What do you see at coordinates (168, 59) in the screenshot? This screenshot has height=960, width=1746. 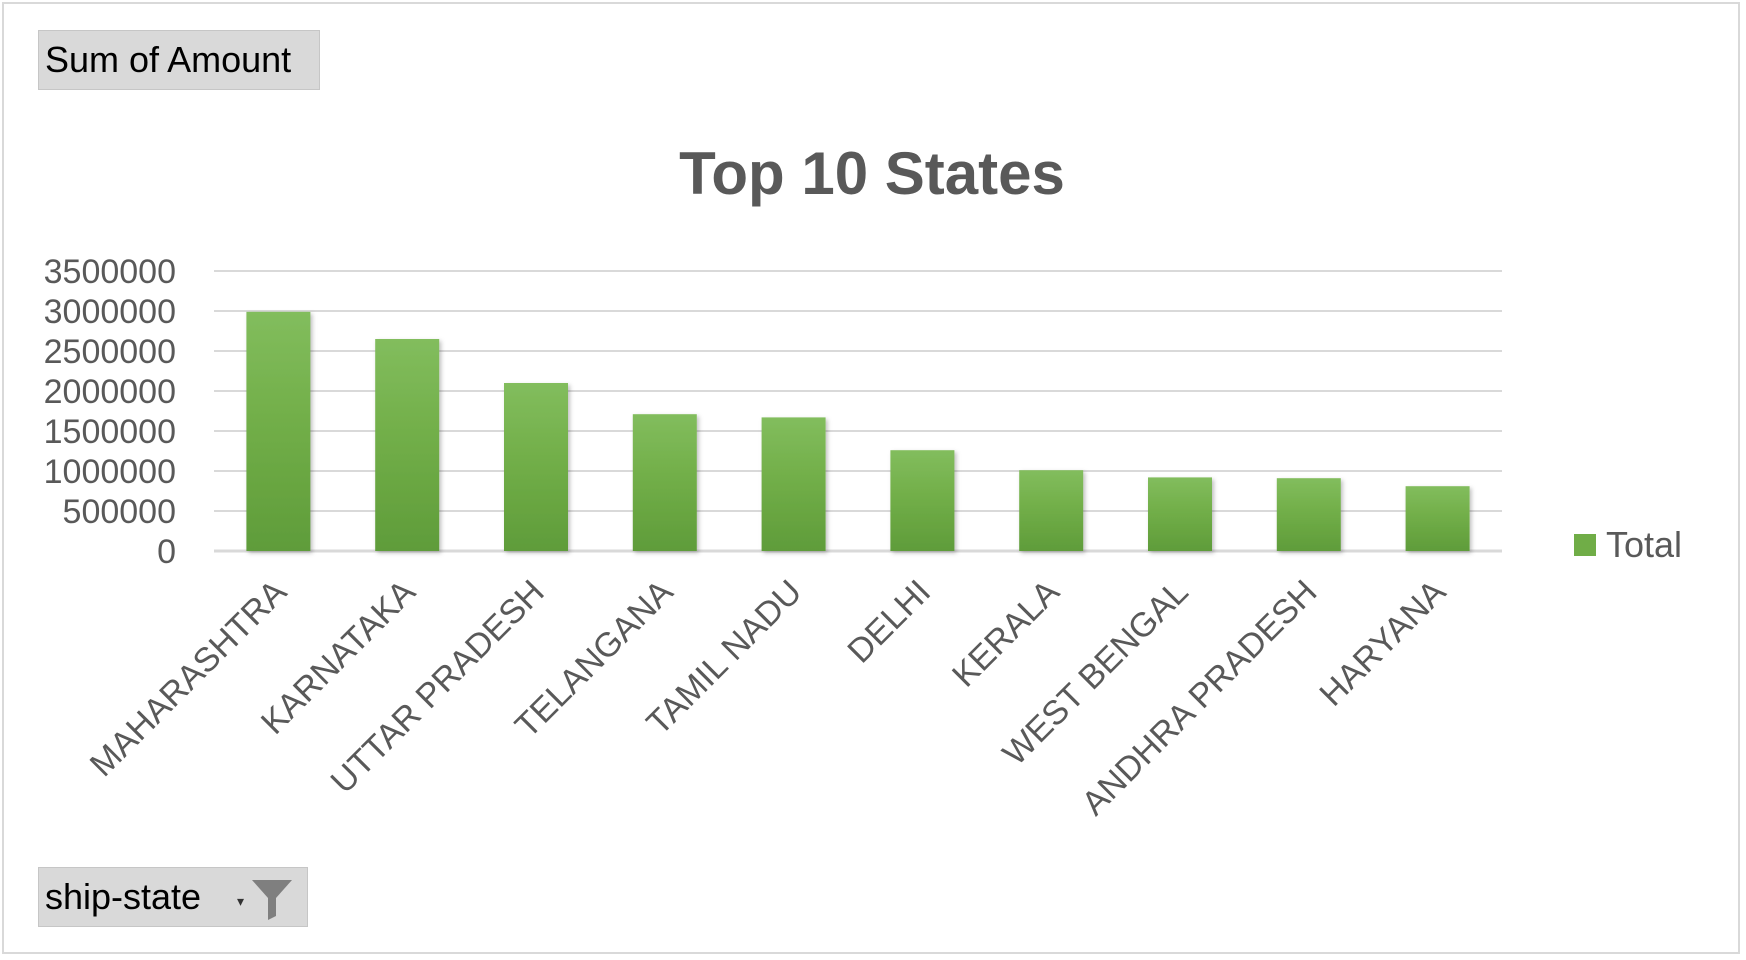 I see `value-field-label: Sum of Amount` at bounding box center [168, 59].